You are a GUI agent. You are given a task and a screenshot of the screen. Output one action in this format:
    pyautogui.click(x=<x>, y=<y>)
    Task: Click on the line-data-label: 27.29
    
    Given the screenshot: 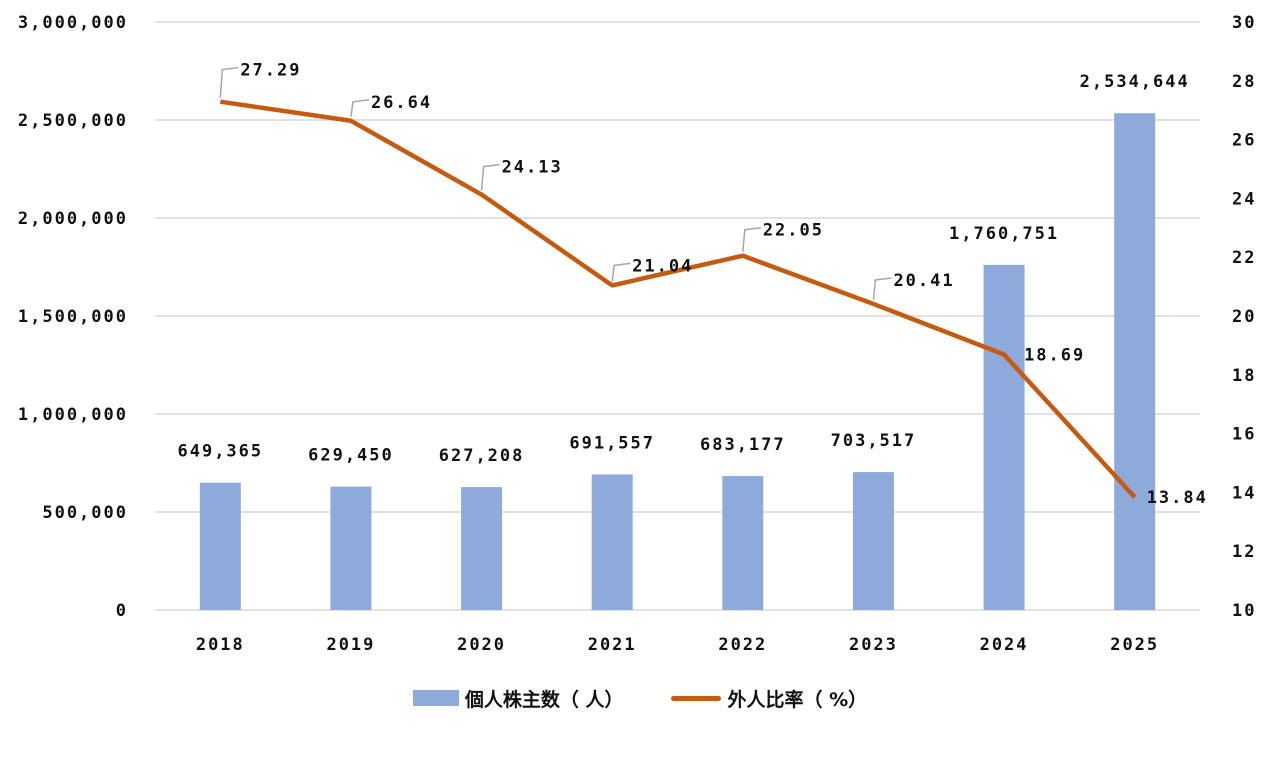 What is the action you would take?
    pyautogui.click(x=270, y=71)
    